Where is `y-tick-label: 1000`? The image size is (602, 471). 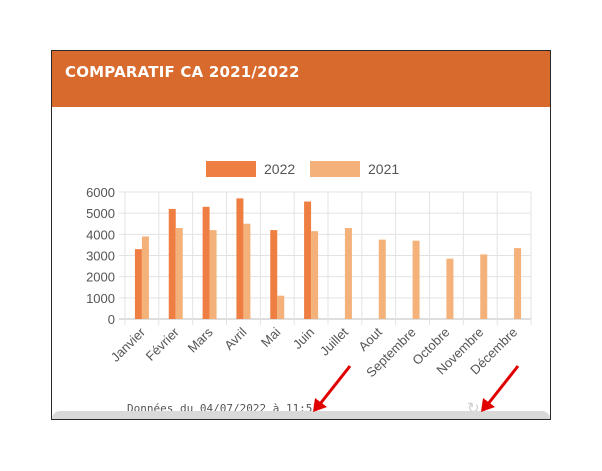 y-tick-label: 1000 is located at coordinates (100, 298).